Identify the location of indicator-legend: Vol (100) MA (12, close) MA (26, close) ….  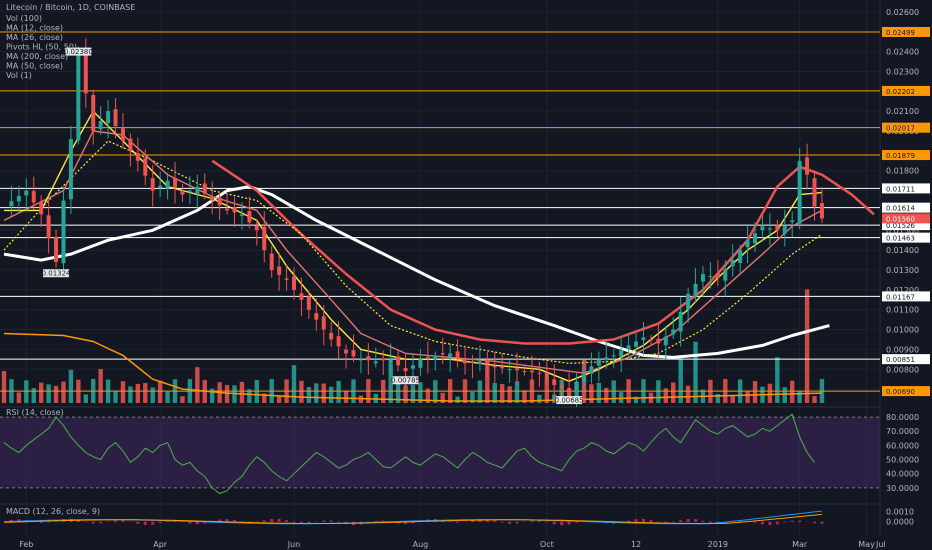
(41, 47).